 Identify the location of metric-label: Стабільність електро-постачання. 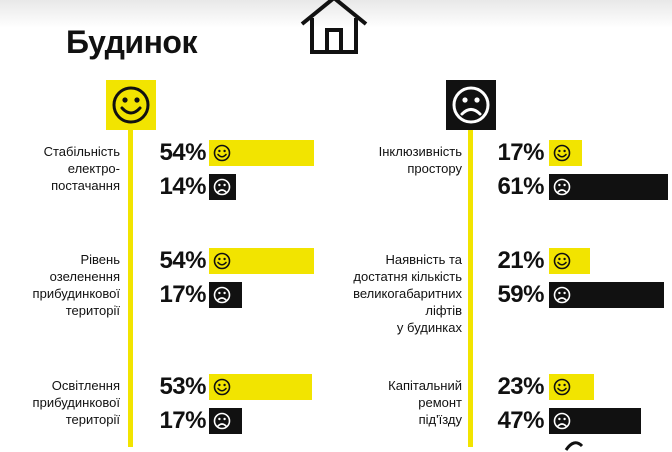
(60, 168).